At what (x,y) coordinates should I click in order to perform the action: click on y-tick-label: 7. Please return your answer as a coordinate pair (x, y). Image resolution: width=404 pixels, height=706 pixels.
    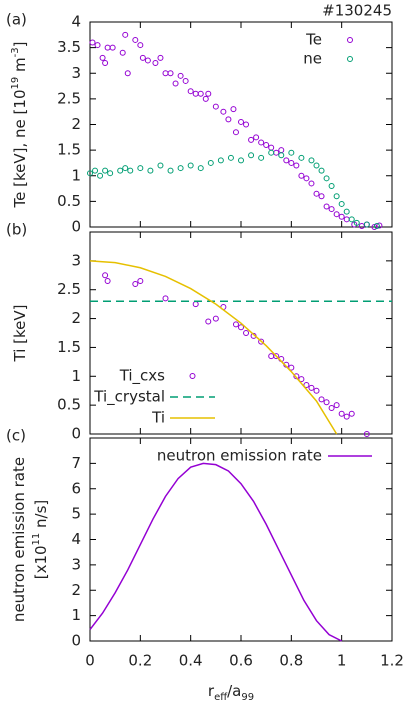
    Looking at the image, I should click on (76, 463).